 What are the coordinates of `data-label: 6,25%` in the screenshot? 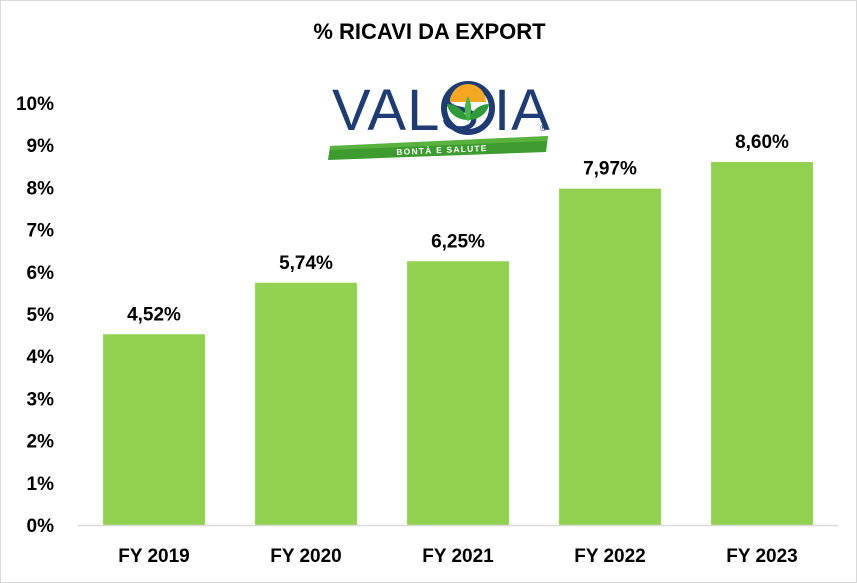 It's located at (458, 241).